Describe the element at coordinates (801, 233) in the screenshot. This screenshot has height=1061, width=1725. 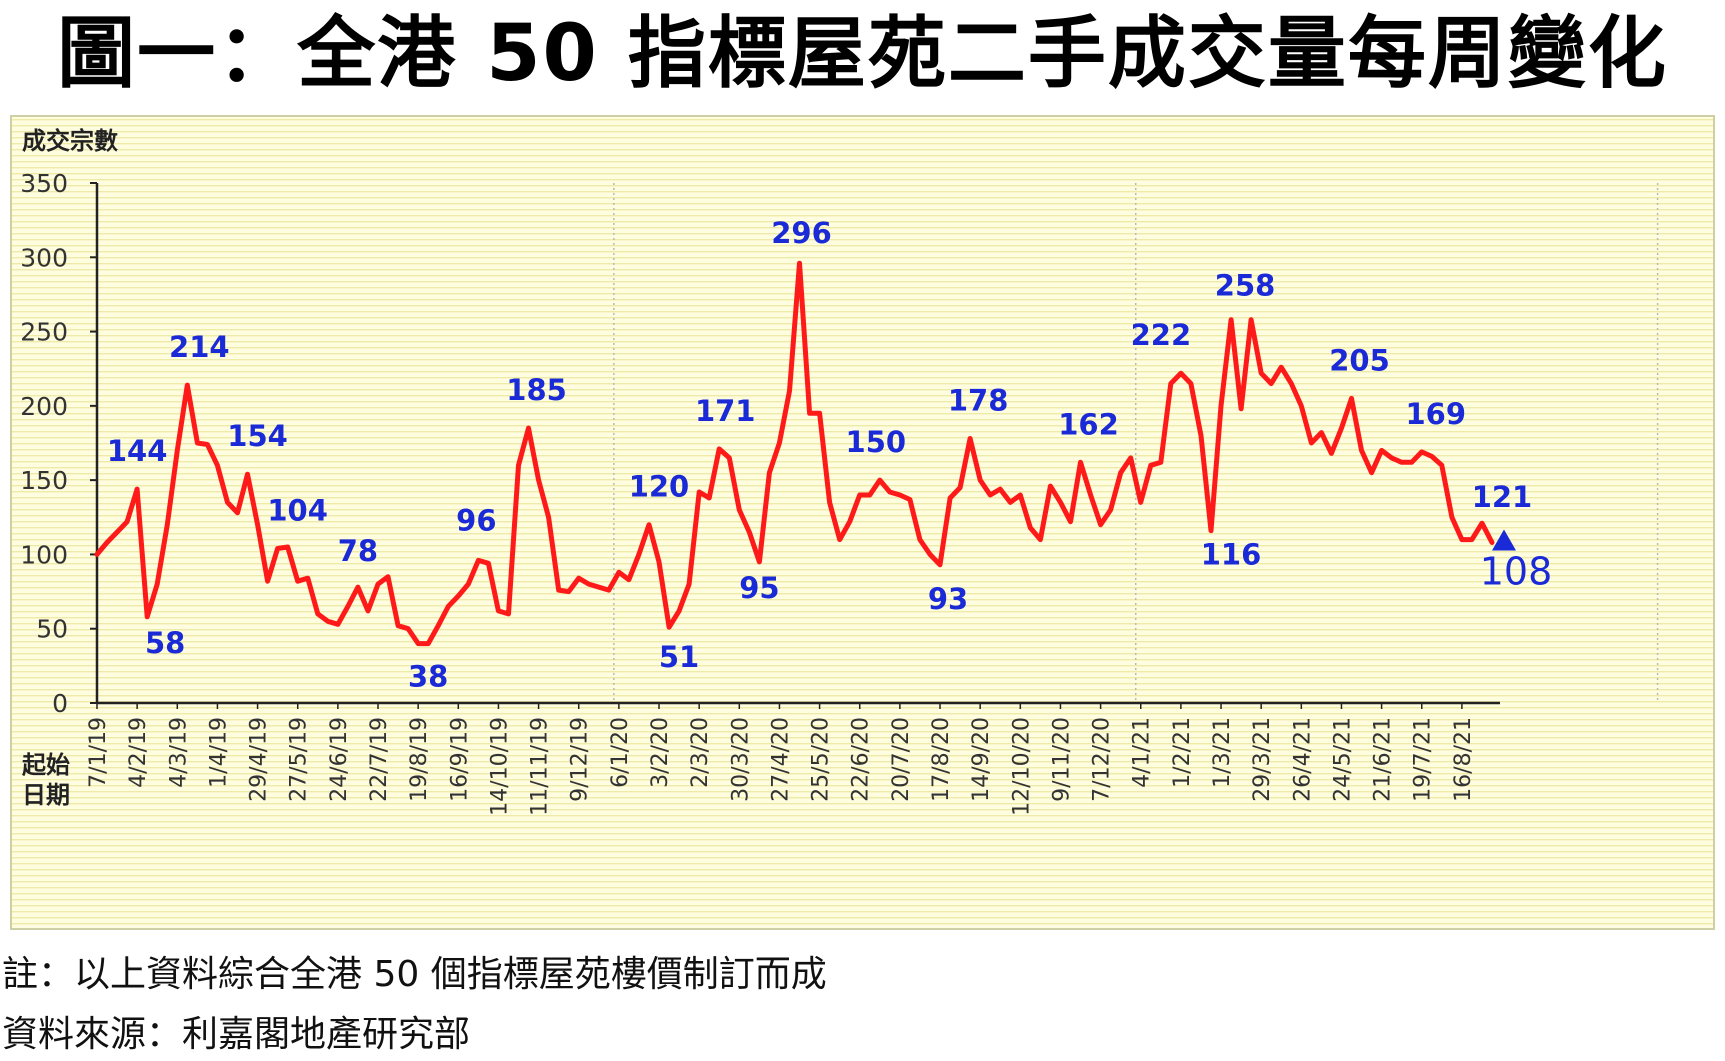
I see `data-label-296: 296` at that location.